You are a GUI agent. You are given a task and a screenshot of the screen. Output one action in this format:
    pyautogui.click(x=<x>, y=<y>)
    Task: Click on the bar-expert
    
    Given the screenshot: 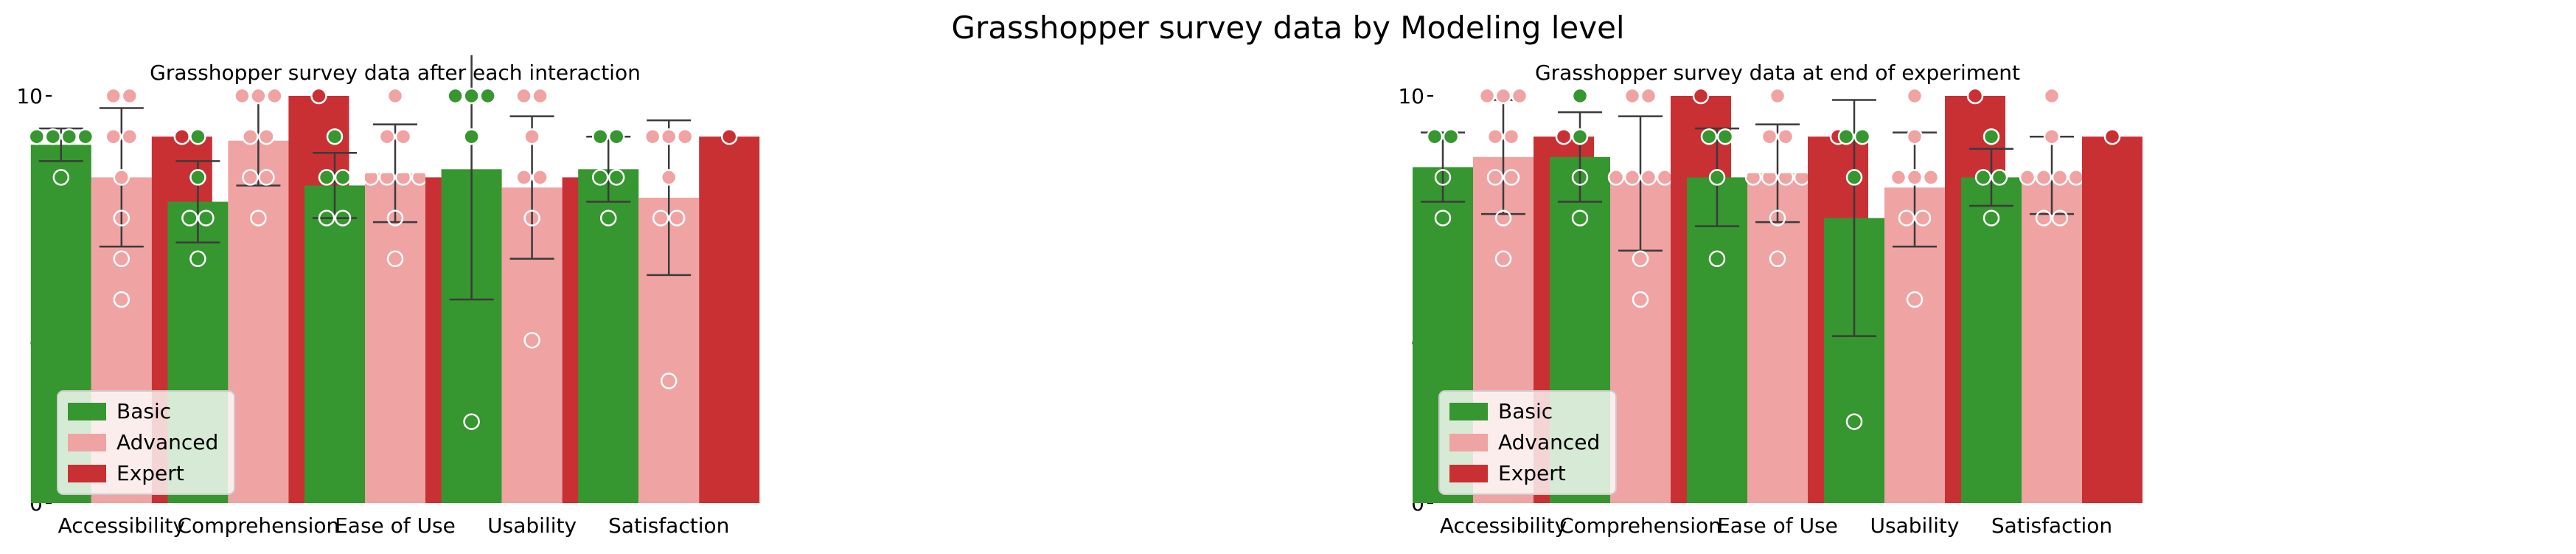 What is the action you would take?
    pyautogui.click(x=729, y=319)
    